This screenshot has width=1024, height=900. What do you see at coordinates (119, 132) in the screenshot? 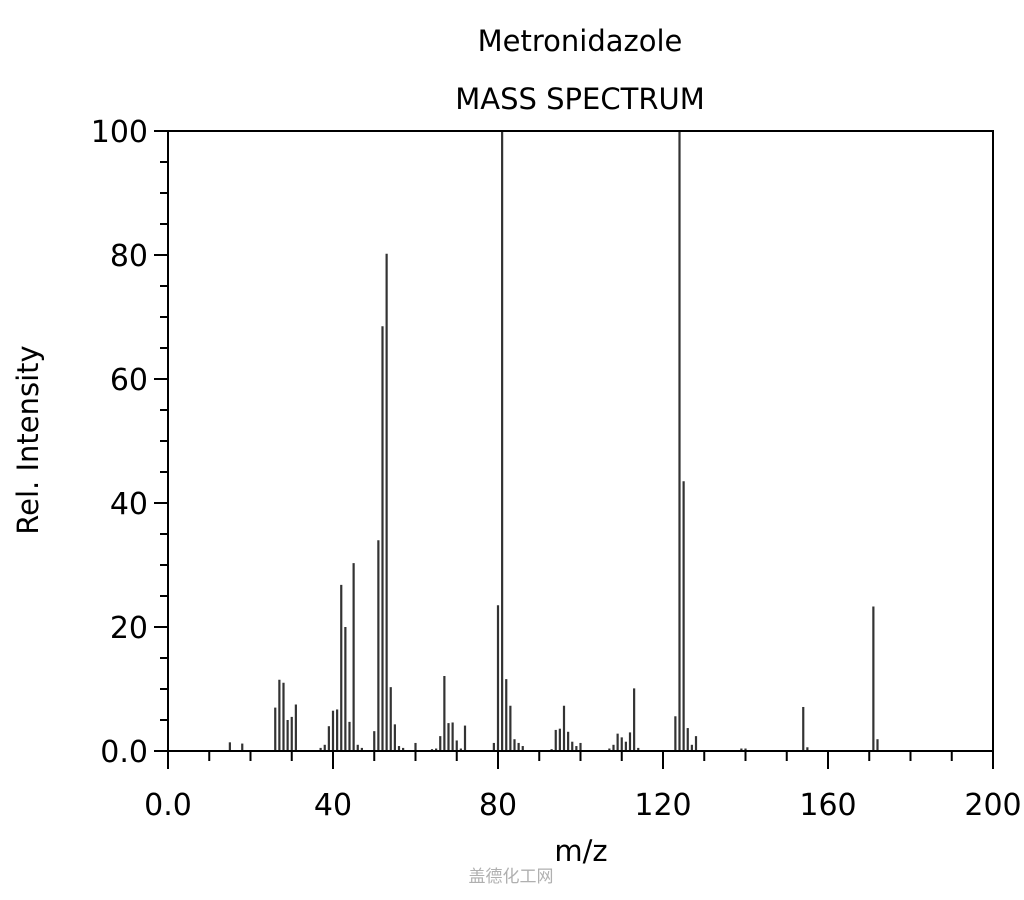
I see `y-tick-label: 100` at bounding box center [119, 132].